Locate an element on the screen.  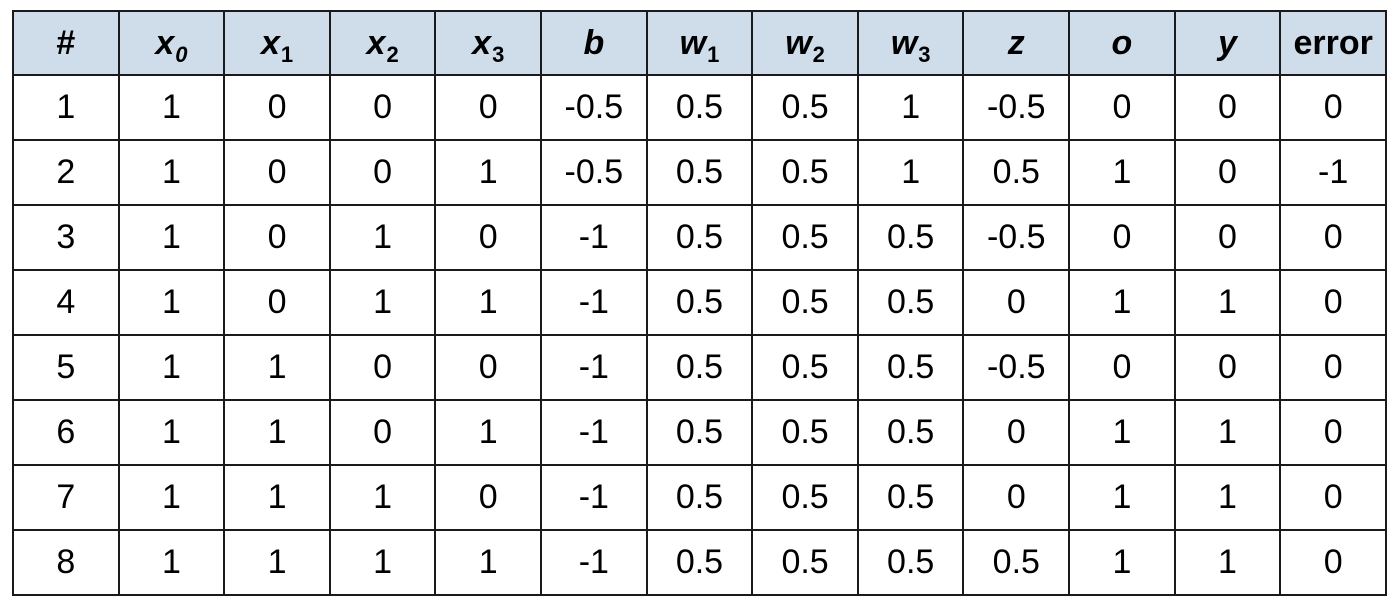
col-header-z: z is located at coordinates (1016, 43).